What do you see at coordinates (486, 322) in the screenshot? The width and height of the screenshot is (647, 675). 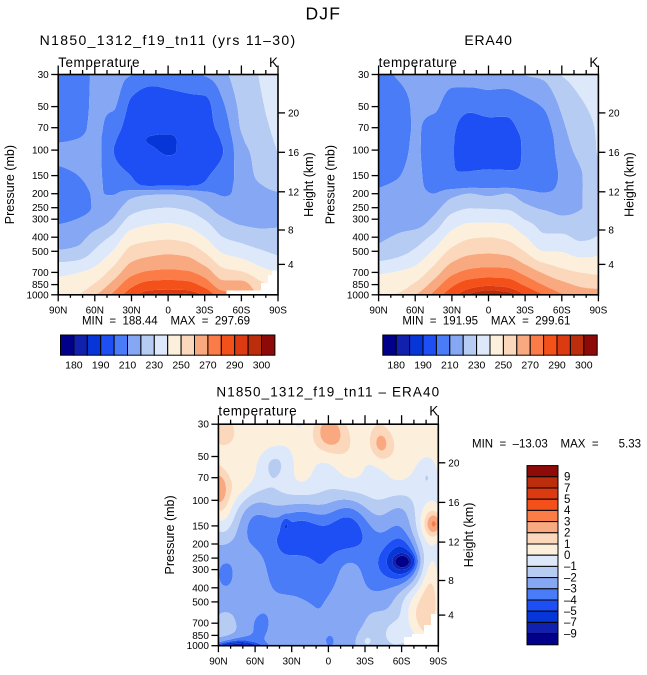 I see `svg-text:MIN = 191.95 MAX = 299.: MIN = 191.95 MAX = 299.61` at bounding box center [486, 322].